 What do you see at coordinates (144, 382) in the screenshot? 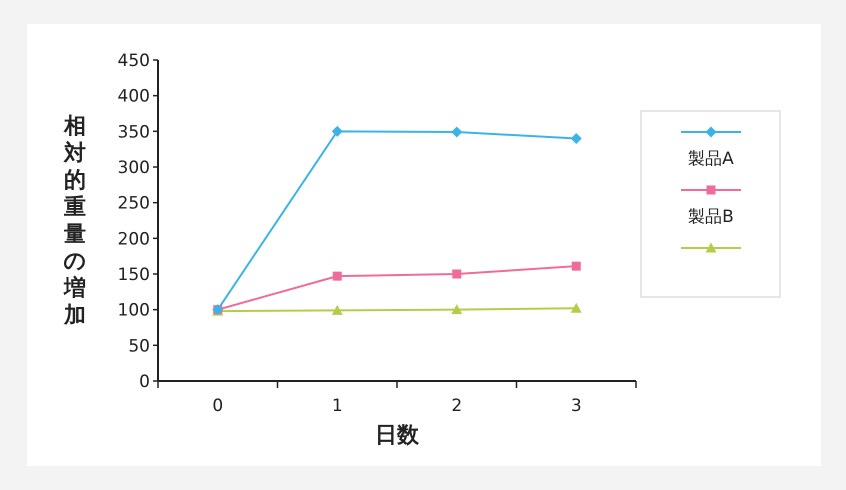
I see `y-tick-label: 0` at bounding box center [144, 382].